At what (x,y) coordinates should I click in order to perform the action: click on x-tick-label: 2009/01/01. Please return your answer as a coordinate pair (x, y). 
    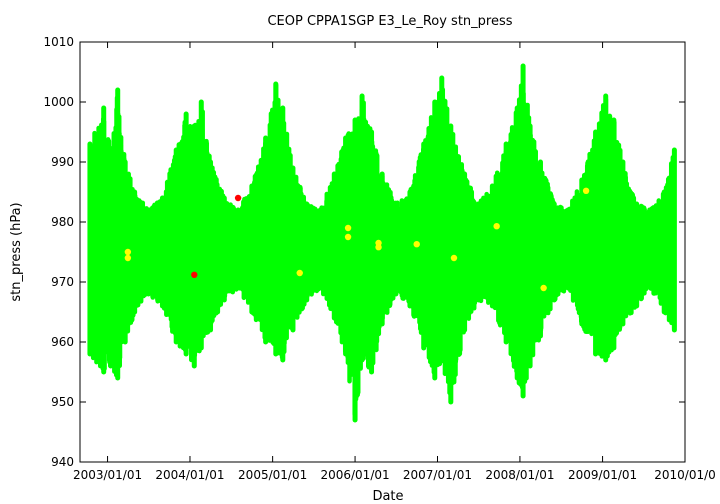
    Looking at the image, I should click on (602, 475).